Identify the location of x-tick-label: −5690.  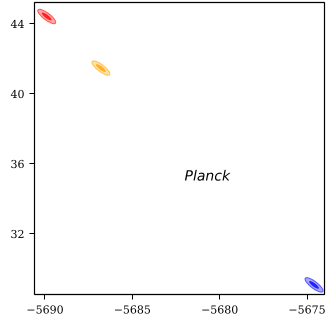
(45, 310).